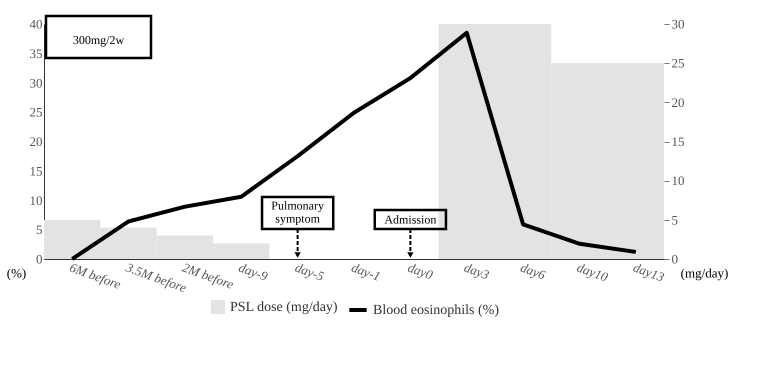 This screenshot has height=368, width=762. Describe the element at coordinates (96, 276) in the screenshot. I see `x-tick-label: 6M before` at that location.